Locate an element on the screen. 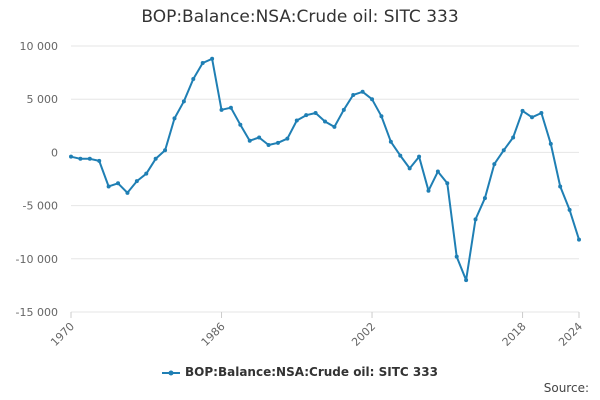 Image resolution: width=600 pixels, height=400 pixels. chart-title: BOP:Balance:NSA:Crude oil: SITC 333 is located at coordinates (300, 17).